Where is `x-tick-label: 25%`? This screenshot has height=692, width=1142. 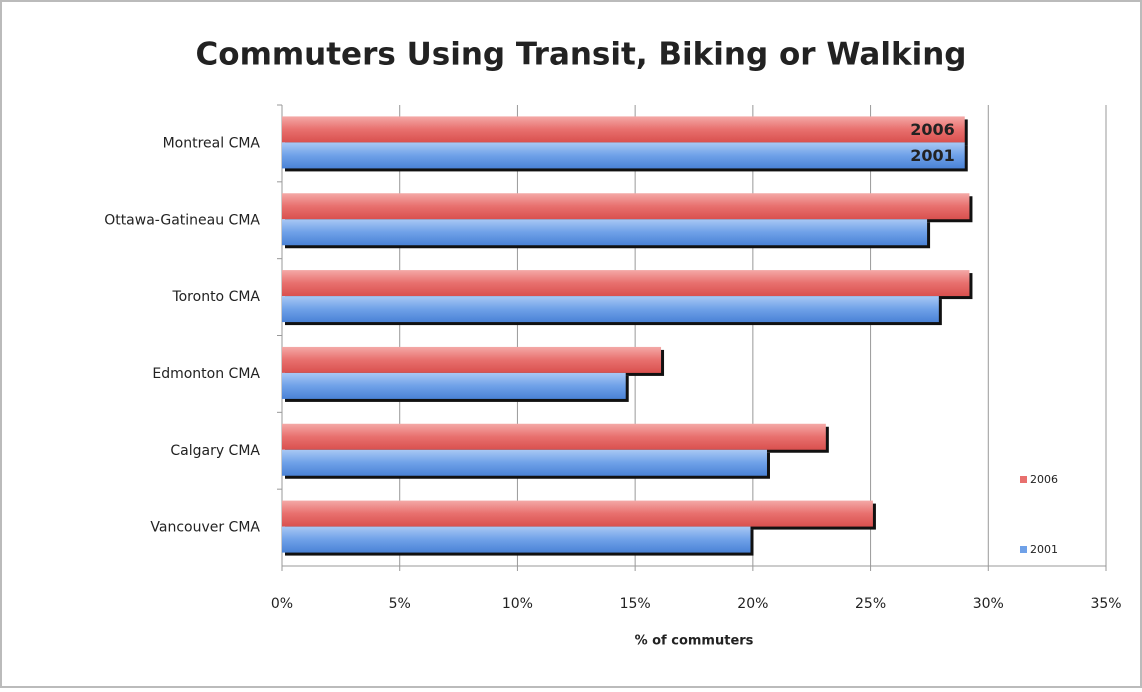 x-tick-label: 25% is located at coordinates (870, 604).